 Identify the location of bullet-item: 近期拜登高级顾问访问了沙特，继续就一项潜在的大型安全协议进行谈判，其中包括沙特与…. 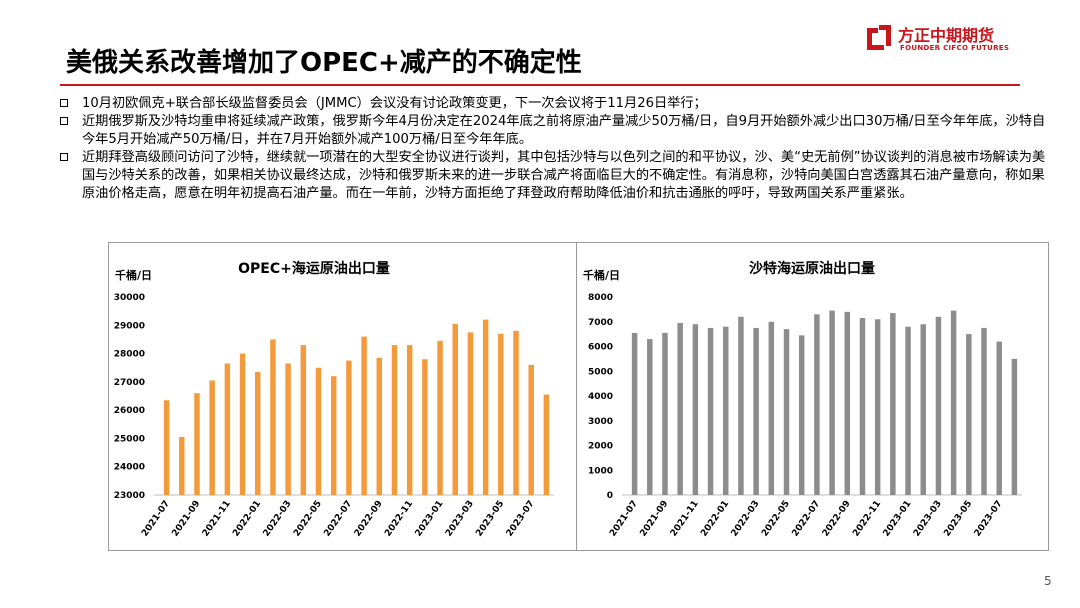
(555, 176).